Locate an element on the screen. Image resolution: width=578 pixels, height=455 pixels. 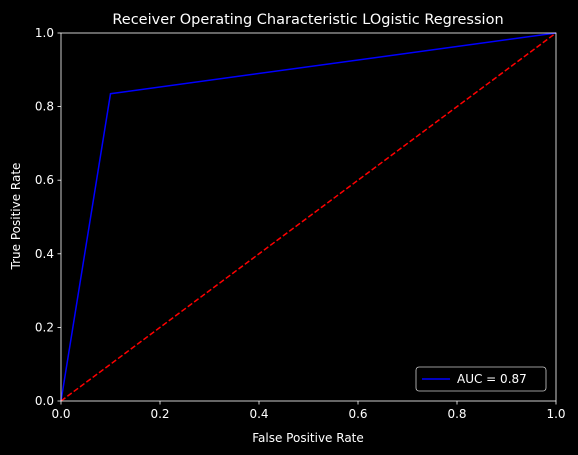
y-tick-label: 0.6 is located at coordinates (44, 180).